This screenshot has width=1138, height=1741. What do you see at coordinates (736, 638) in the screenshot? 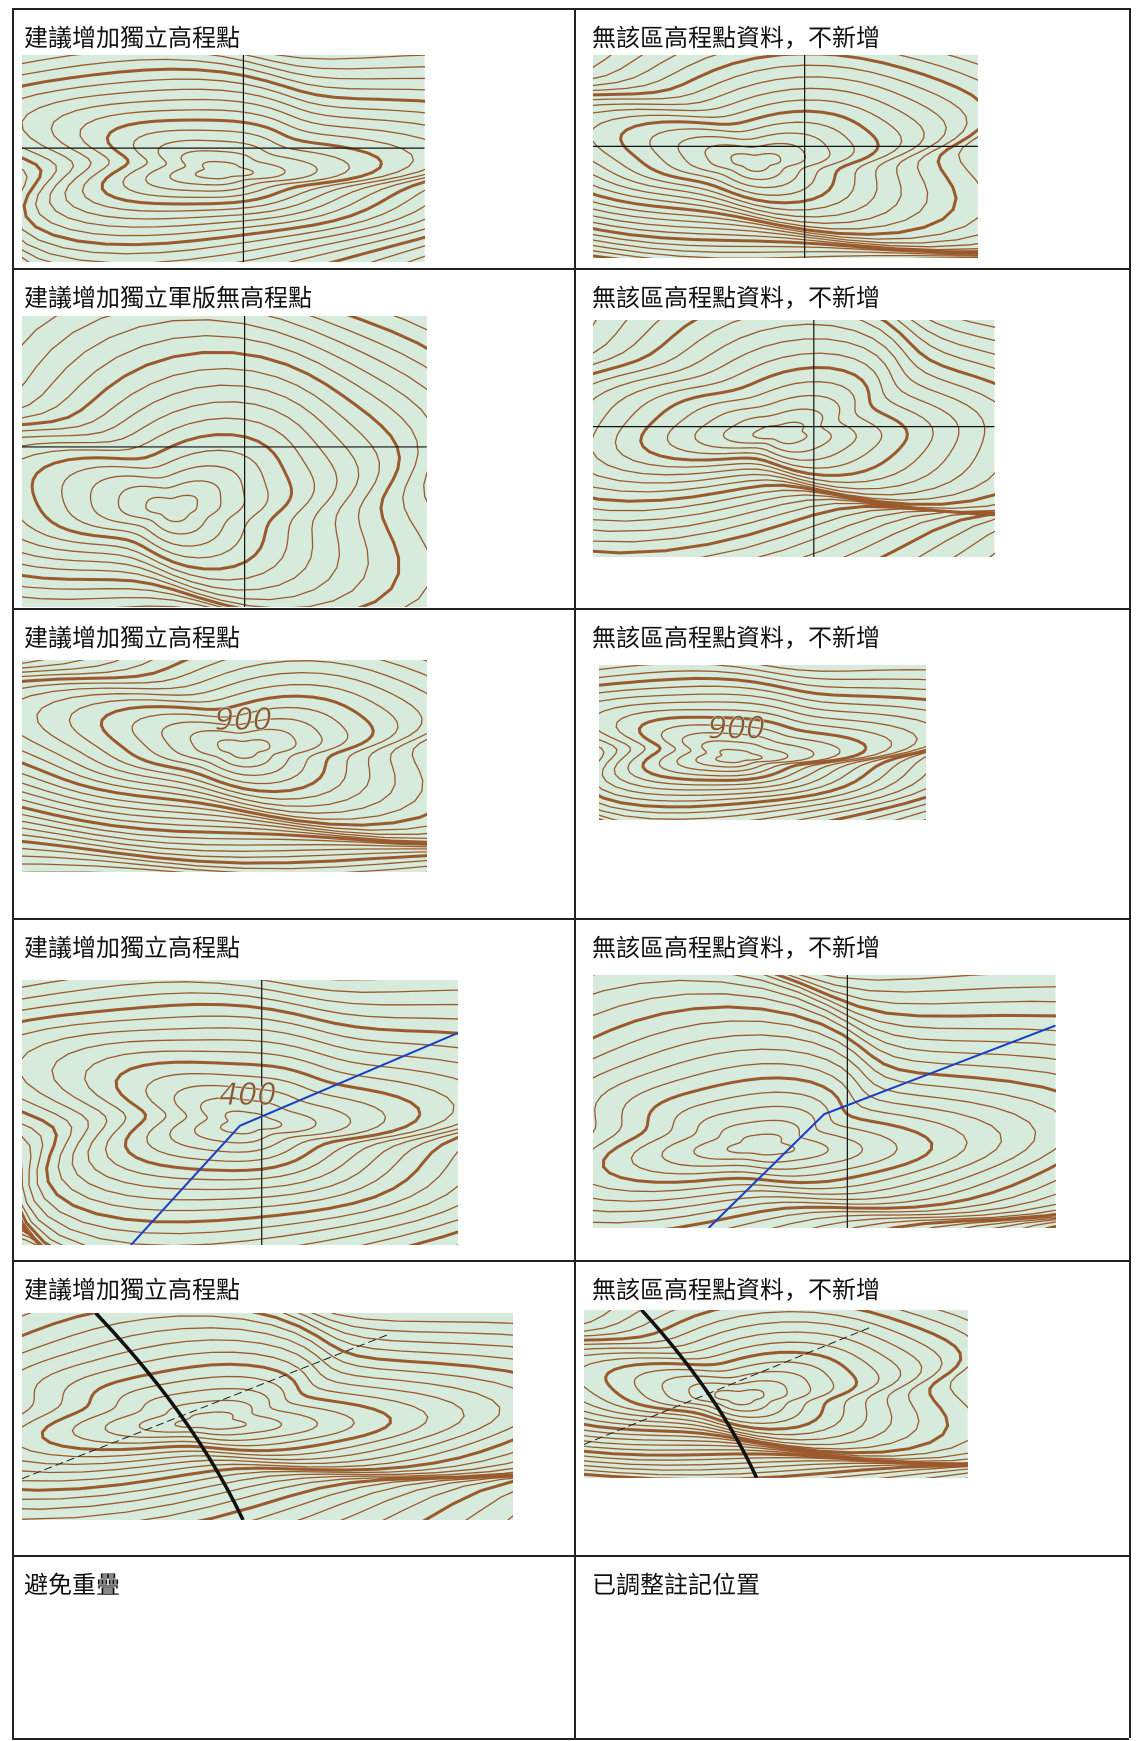
I see `cell-caption: 無該區高程點資料，不新增` at bounding box center [736, 638].